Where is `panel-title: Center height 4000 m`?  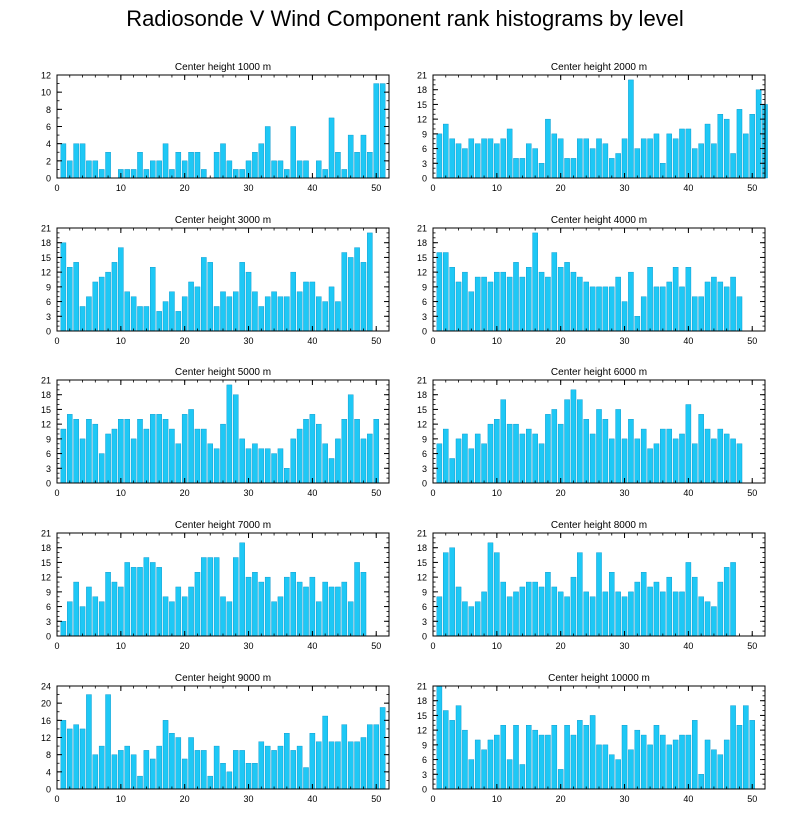
panel-title: Center height 4000 m is located at coordinates (599, 220).